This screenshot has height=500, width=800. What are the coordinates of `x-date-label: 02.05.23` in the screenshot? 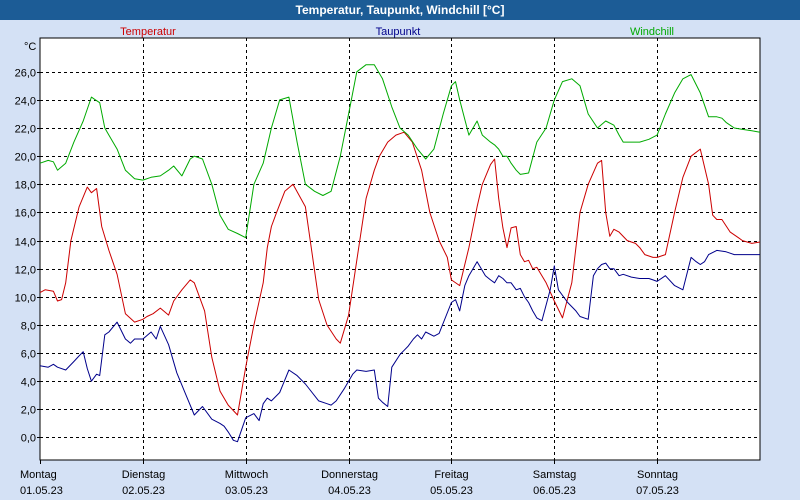 It's located at (143, 491).